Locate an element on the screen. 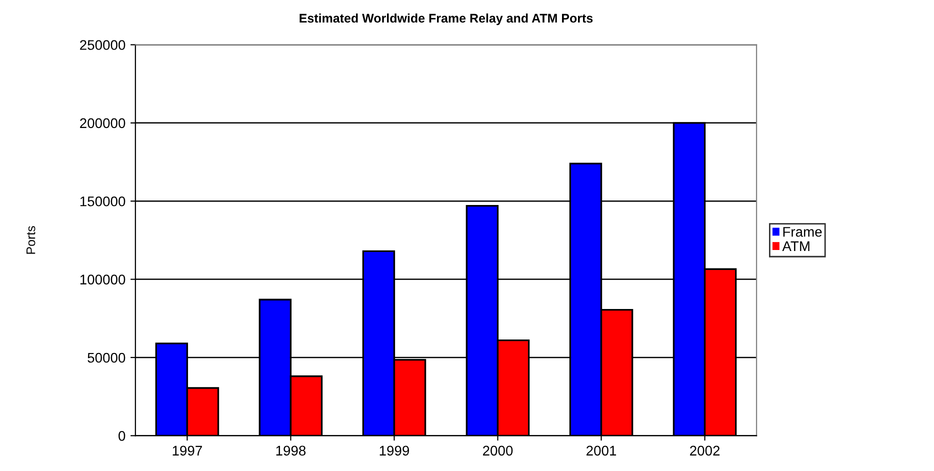 Image resolution: width=934 pixels, height=471 pixels. legend-label: Frame is located at coordinates (802, 232).